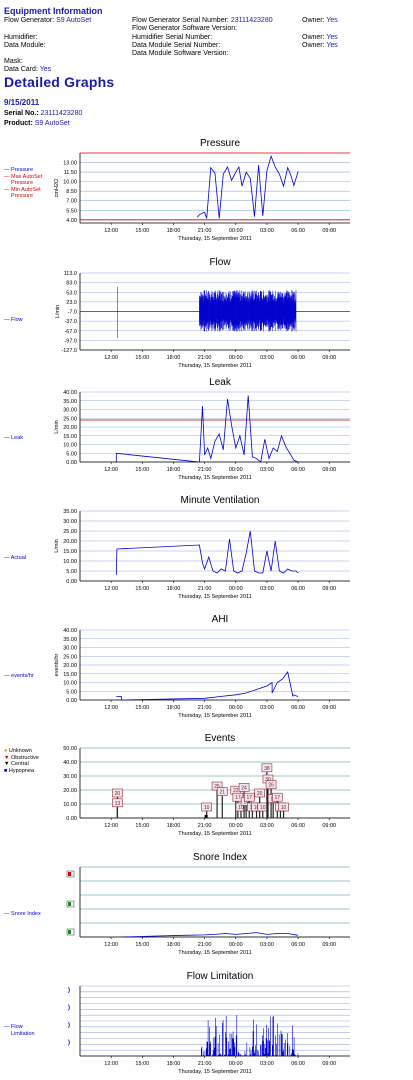 The width and height of the screenshot is (413, 1080). Describe the element at coordinates (21, 37) in the screenshot. I see `humidifier-label: Humidifier:` at that location.